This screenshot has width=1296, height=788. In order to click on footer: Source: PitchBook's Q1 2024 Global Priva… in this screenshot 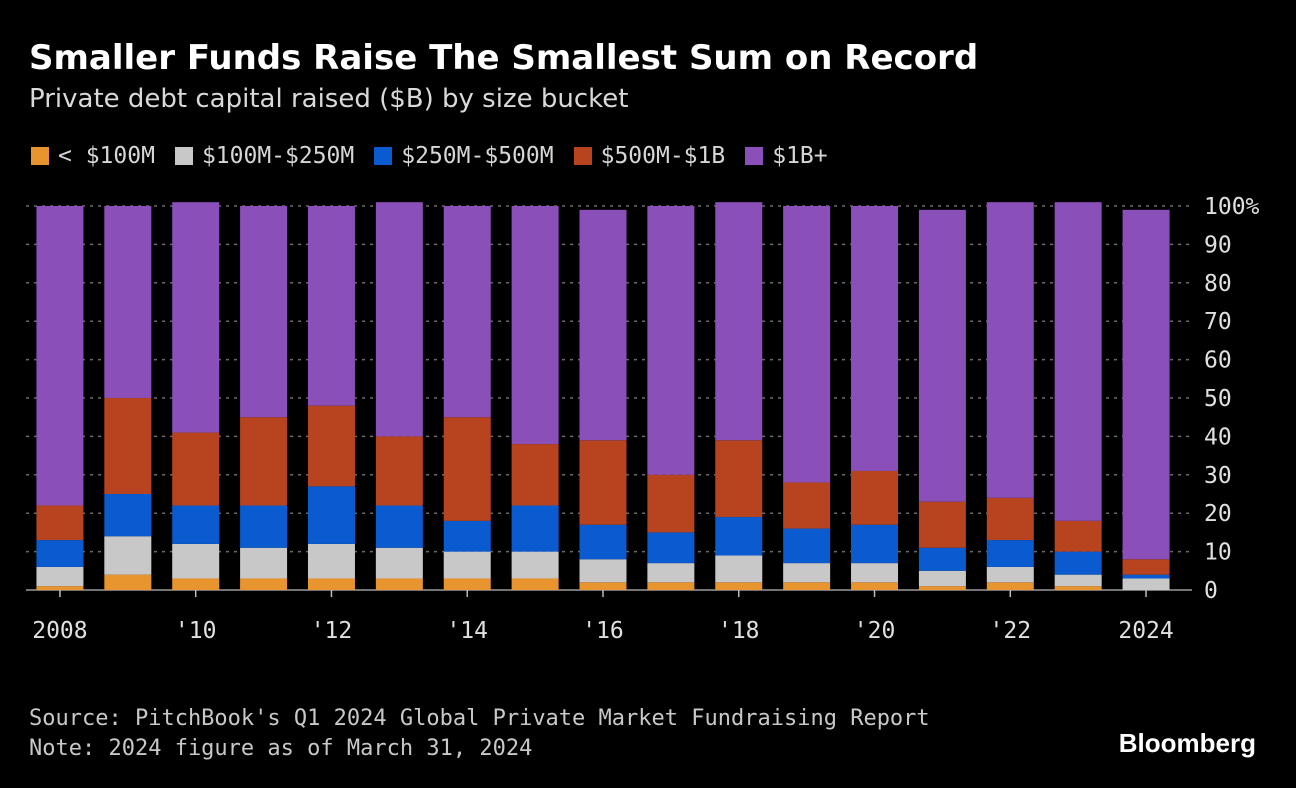, I will do `click(479, 734)`.